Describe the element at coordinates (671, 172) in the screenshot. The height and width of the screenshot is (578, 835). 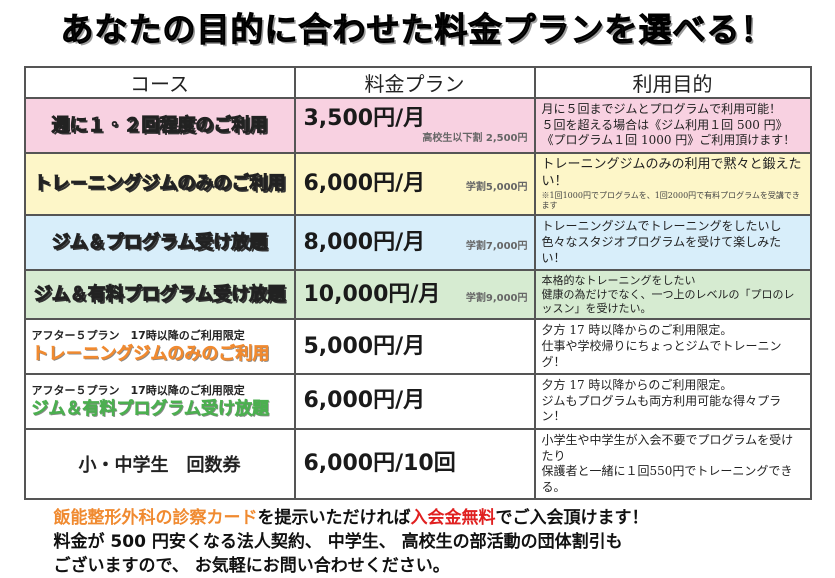
I see `description-line: トレーニングジムのみの利用で黙々と鍛えたい！` at that location.